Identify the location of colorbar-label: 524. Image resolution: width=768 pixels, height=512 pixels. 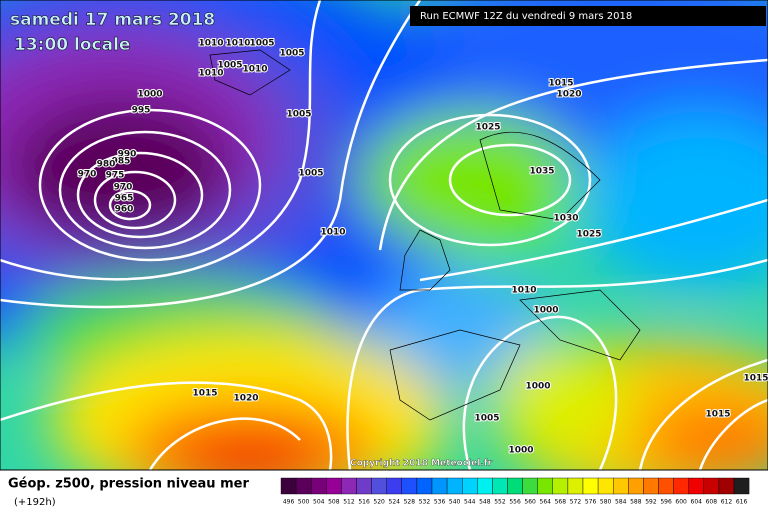
(395, 502).